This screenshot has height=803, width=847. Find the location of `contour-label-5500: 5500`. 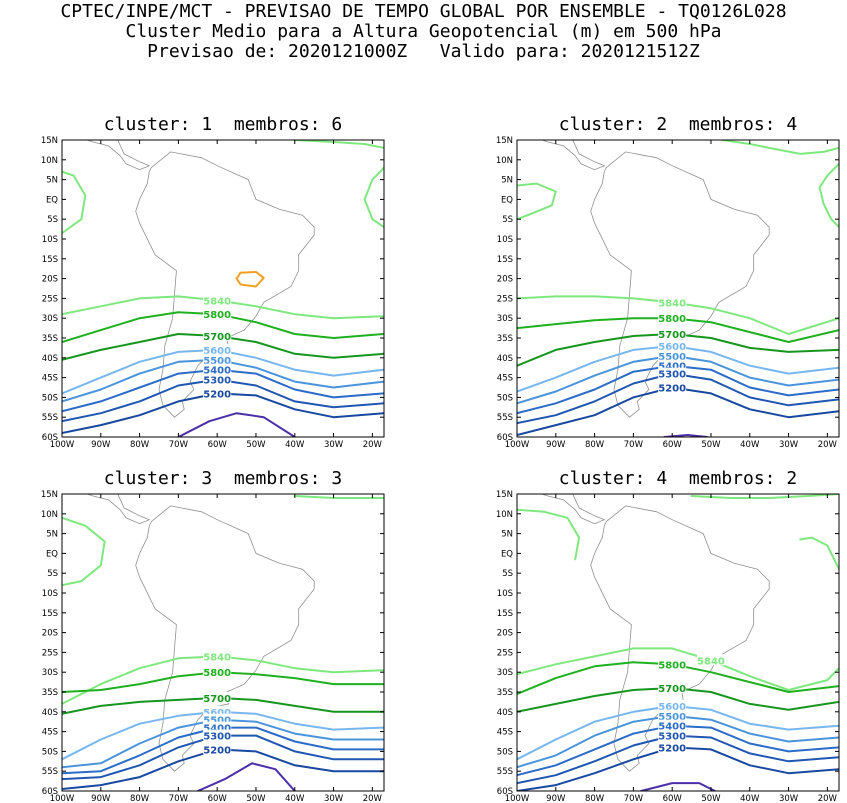

contour-label-5500: 5500 is located at coordinates (672, 717).